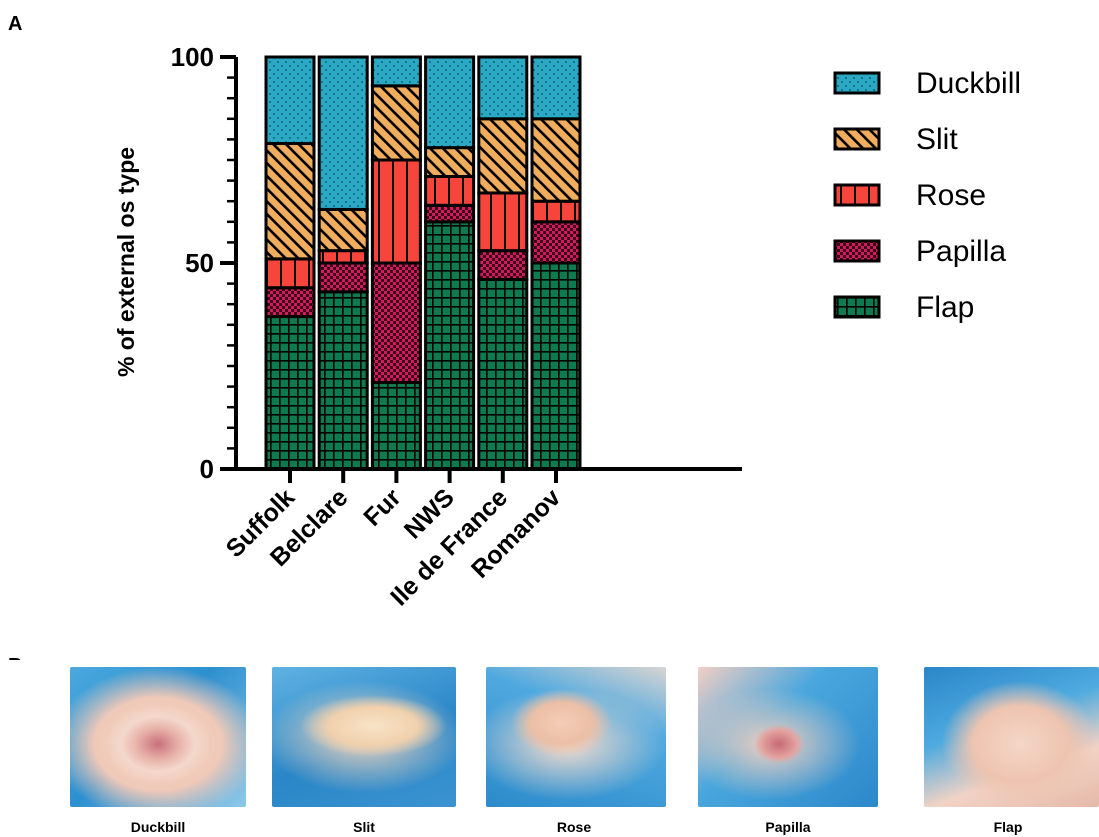 This screenshot has height=837, width=1099. Describe the element at coordinates (937, 139) in the screenshot. I see `legend-label-slit: Slit` at that location.